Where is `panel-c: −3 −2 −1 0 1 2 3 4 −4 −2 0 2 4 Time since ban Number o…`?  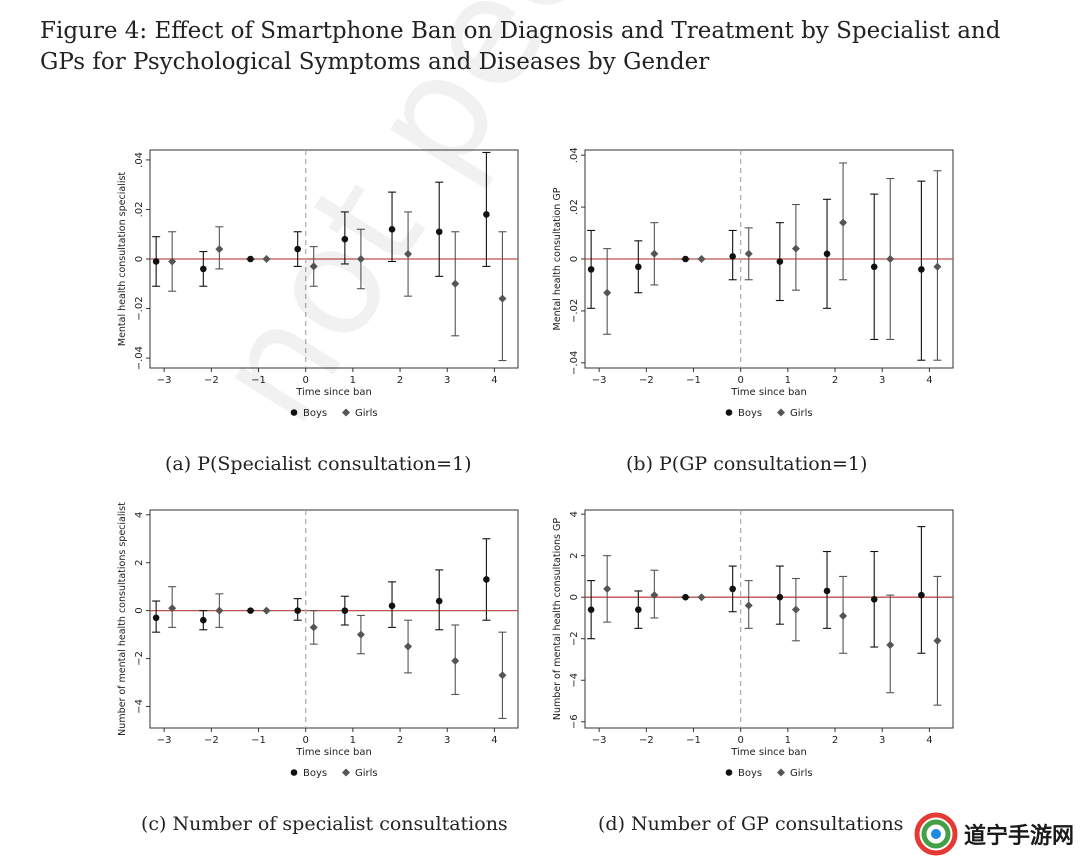
panel-c: −3 −2 −1 0 1 2 3 4 −4 −2 0 2 4 Time since ban Number o… is located at coordinates (320, 650).